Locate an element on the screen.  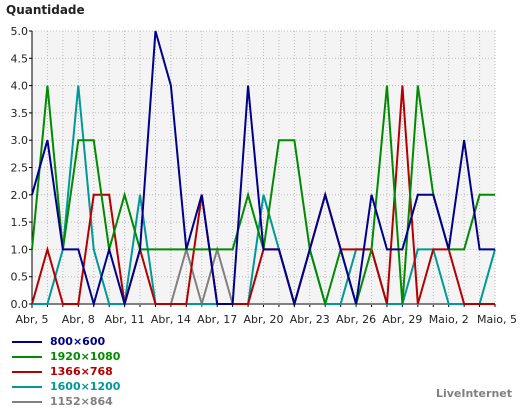
x-tick-label: Abr, 17 is located at coordinates (217, 319).